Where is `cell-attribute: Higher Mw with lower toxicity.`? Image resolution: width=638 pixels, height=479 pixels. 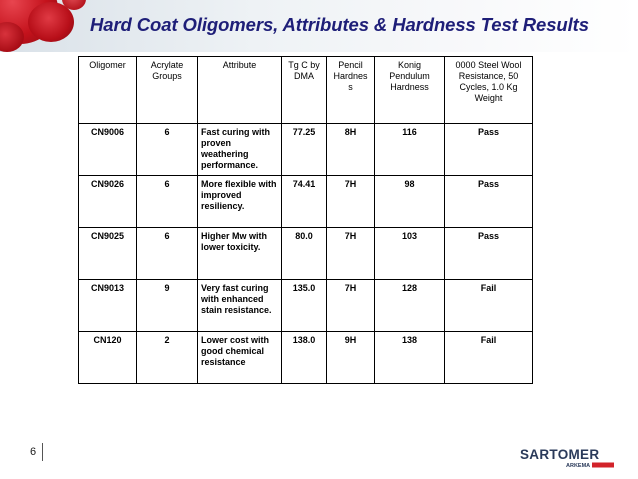
cell-attribute: Higher Mw with lower toxicity. is located at coordinates (239, 253).